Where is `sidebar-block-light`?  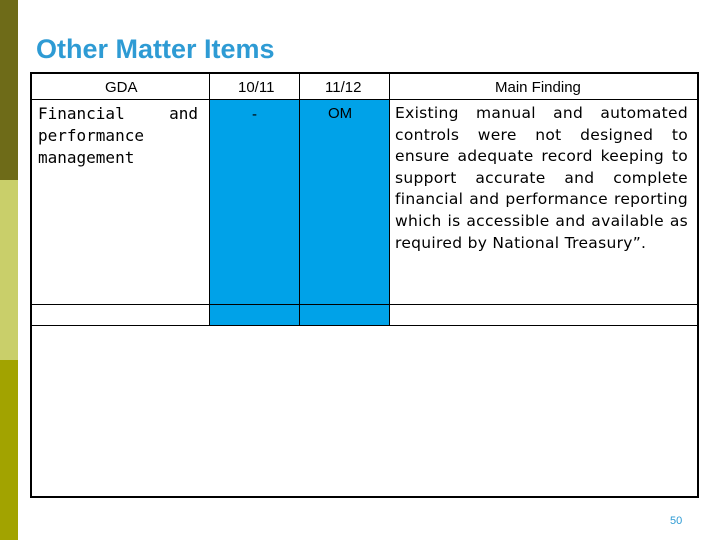
sidebar-block-light is located at coordinates (9, 270).